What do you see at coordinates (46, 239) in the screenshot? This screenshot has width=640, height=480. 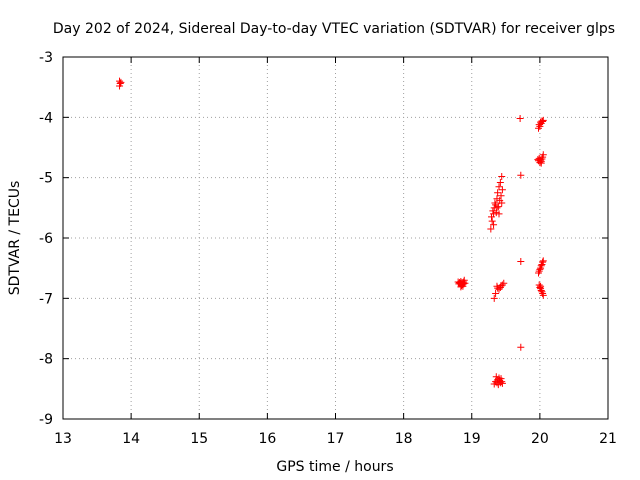 I see `y-tick-label: -6` at bounding box center [46, 239].